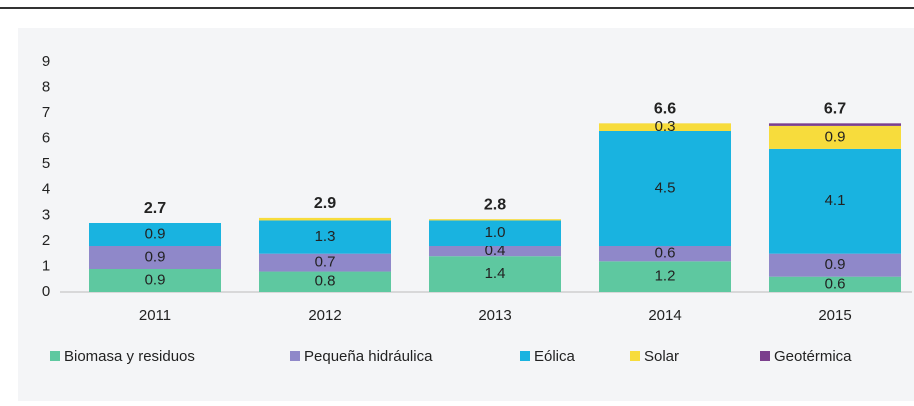 The image size is (914, 406). I want to click on y-tick-label: 3, so click(46, 214).